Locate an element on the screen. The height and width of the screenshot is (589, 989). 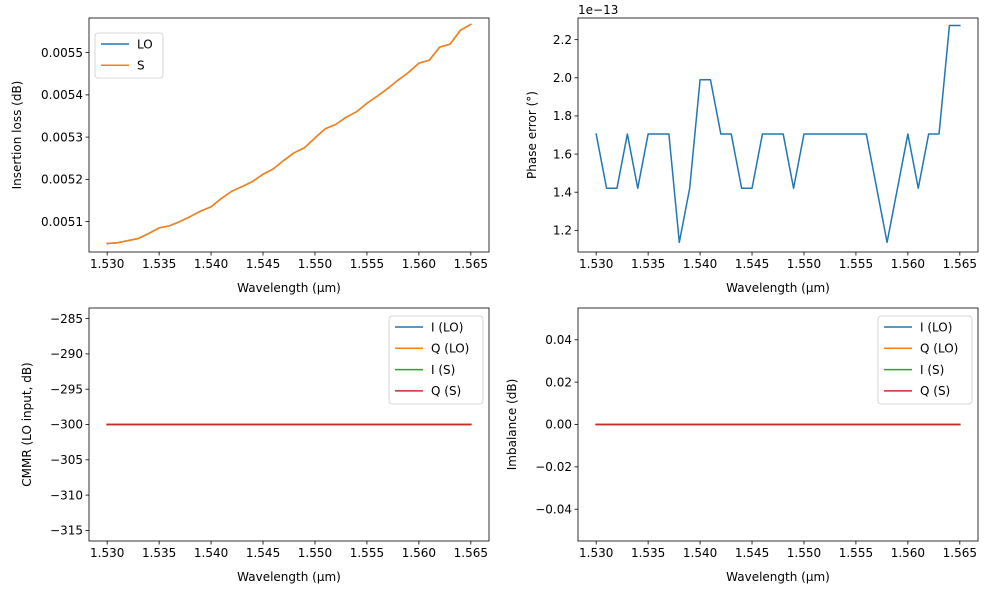
y-axis-label: Insertion loss (dB) is located at coordinates (17, 135).